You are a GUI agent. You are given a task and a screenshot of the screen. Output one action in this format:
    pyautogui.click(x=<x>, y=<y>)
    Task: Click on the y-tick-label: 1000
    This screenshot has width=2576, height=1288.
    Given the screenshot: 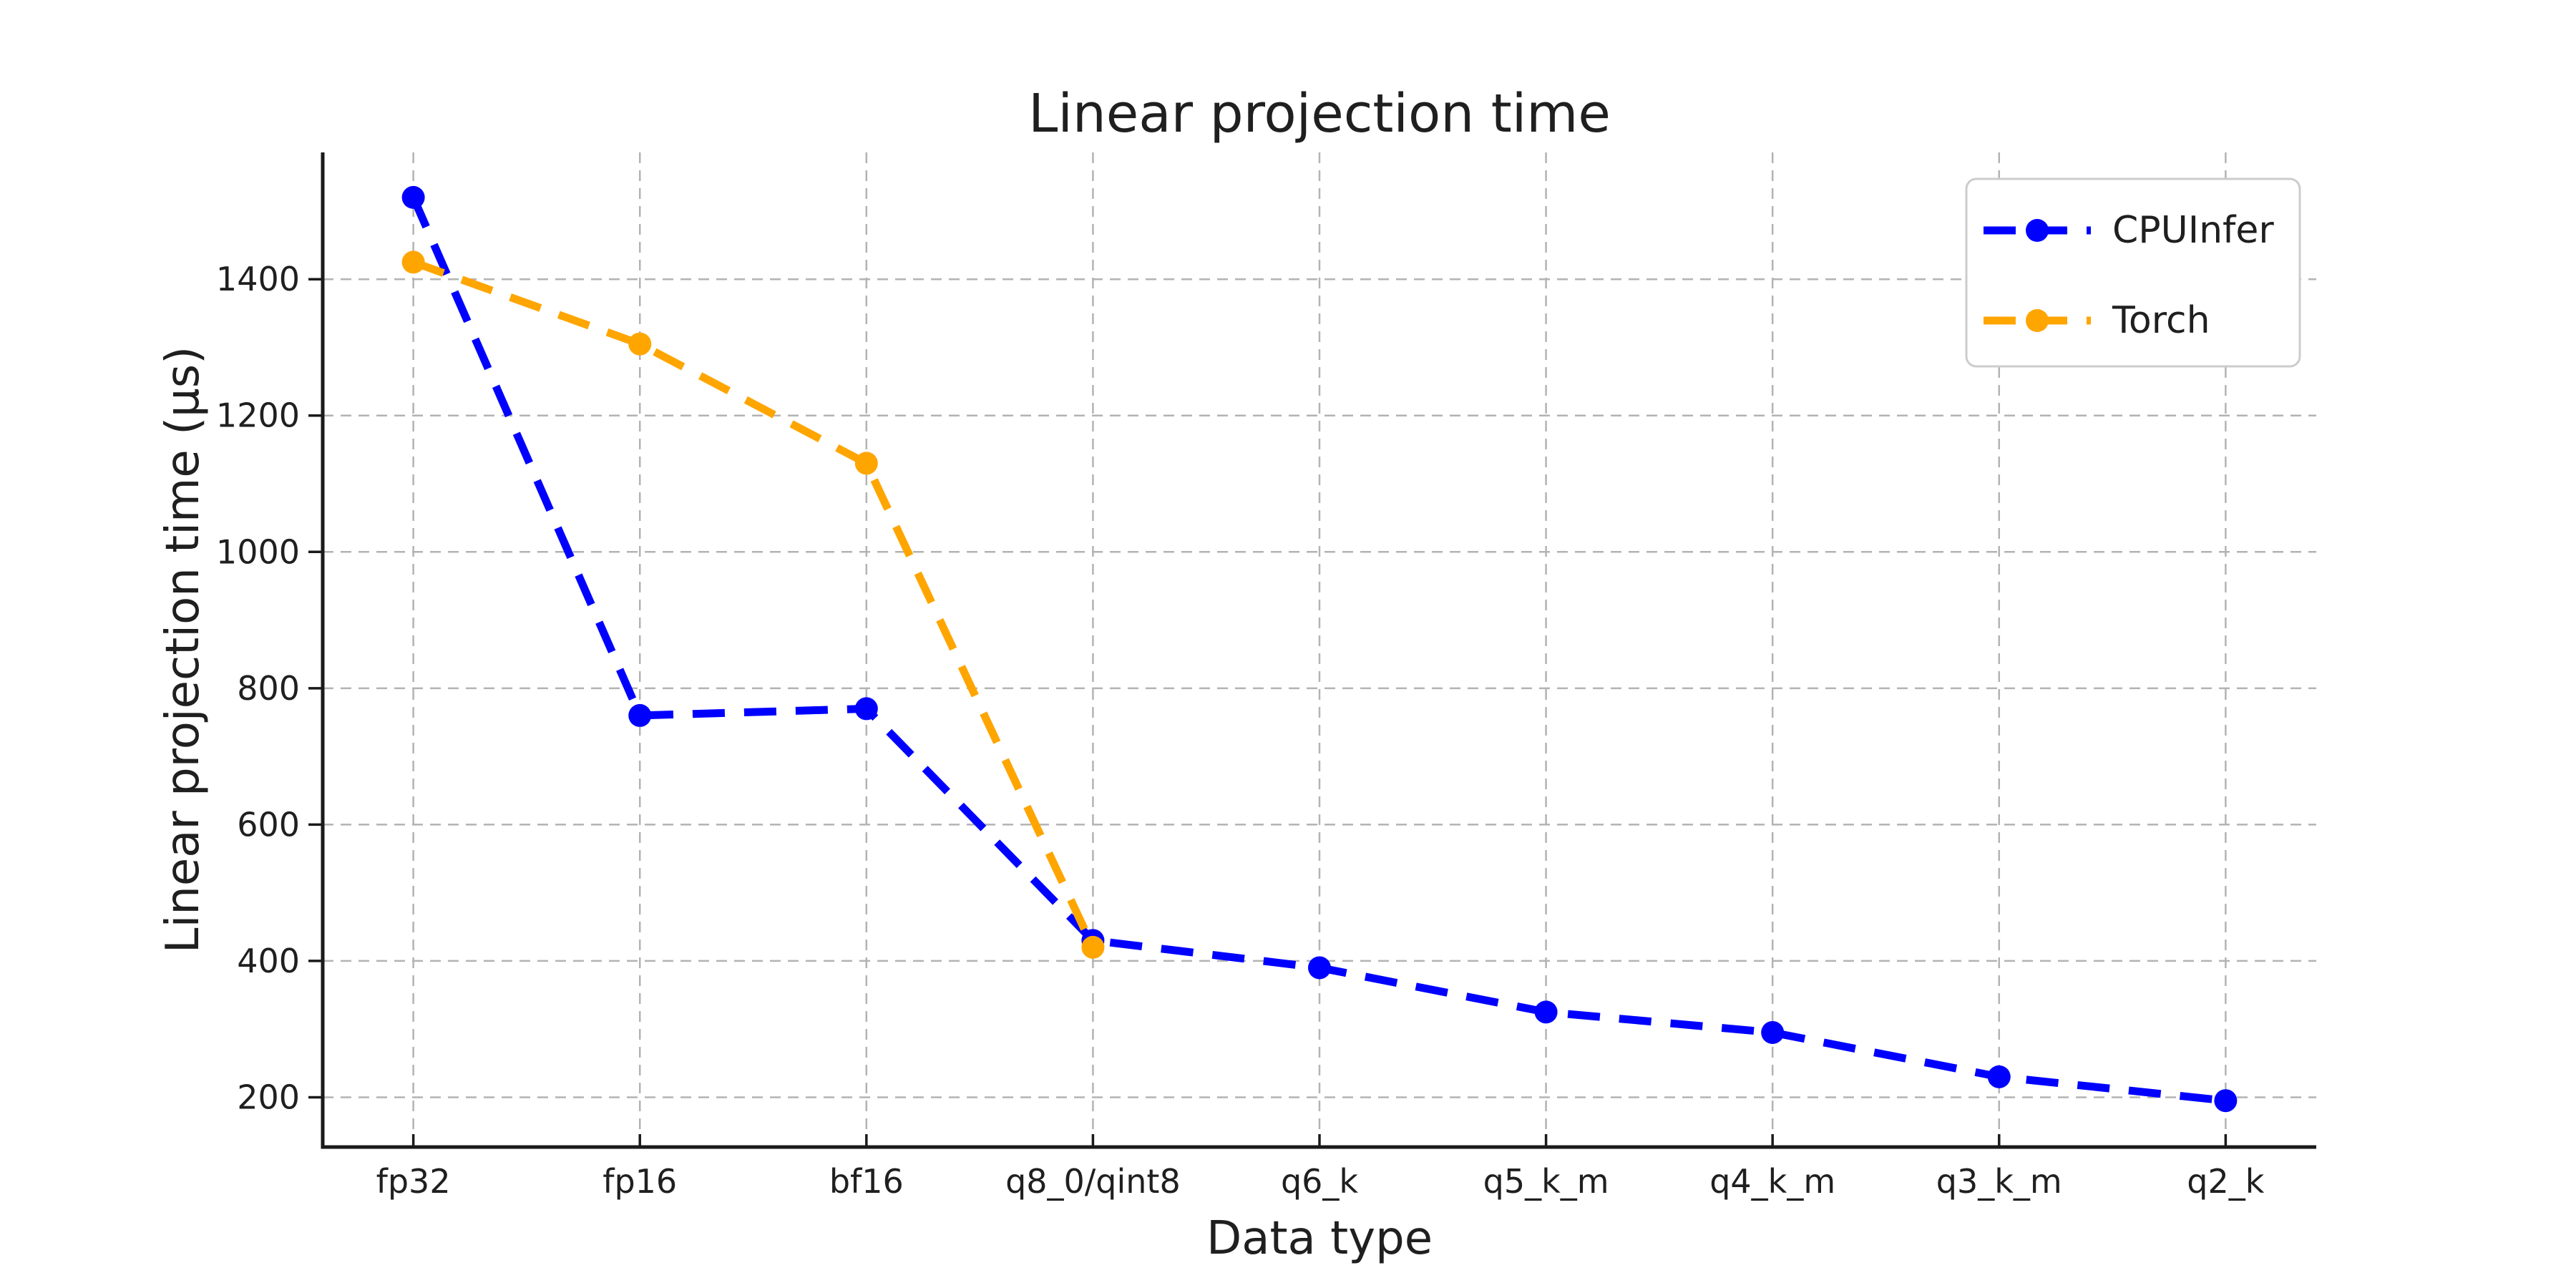 What is the action you would take?
    pyautogui.click(x=258, y=551)
    